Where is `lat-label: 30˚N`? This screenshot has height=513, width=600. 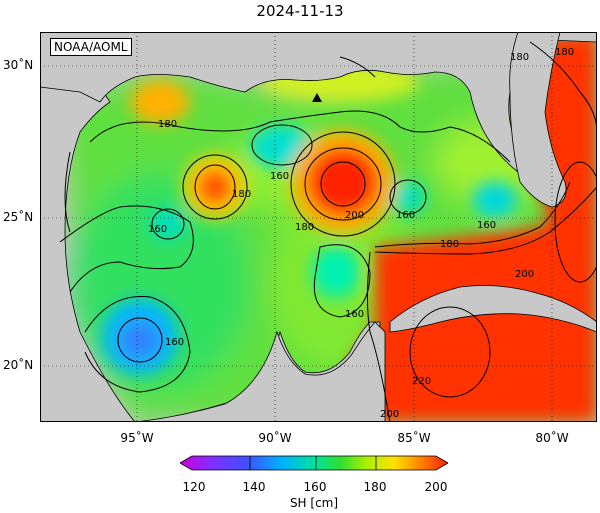 lat-label: 30˚N is located at coordinates (18, 65).